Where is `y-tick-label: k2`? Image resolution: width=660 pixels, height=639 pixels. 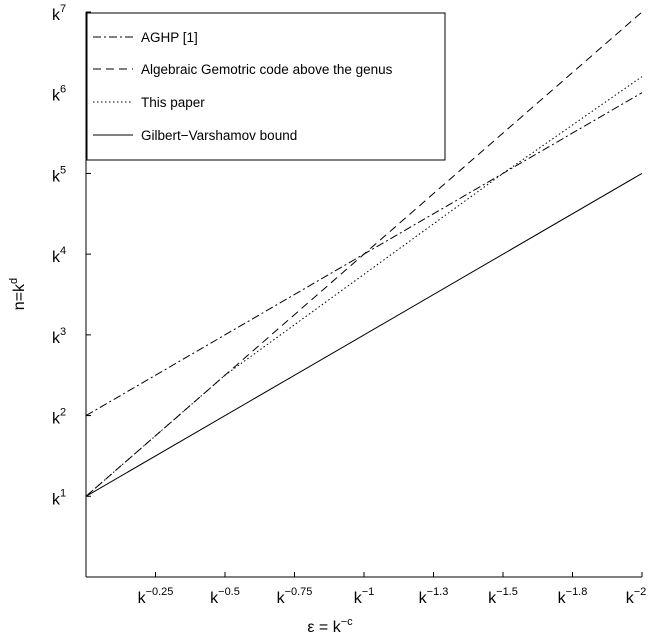
y-tick-label: k2 is located at coordinates (59, 417).